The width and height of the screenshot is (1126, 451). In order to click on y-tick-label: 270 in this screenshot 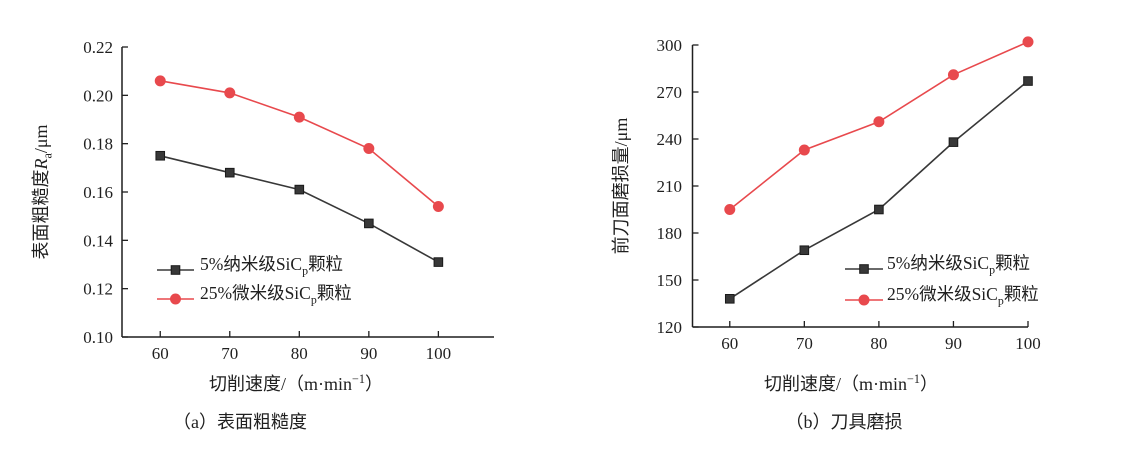, I will do `click(670, 92)`.